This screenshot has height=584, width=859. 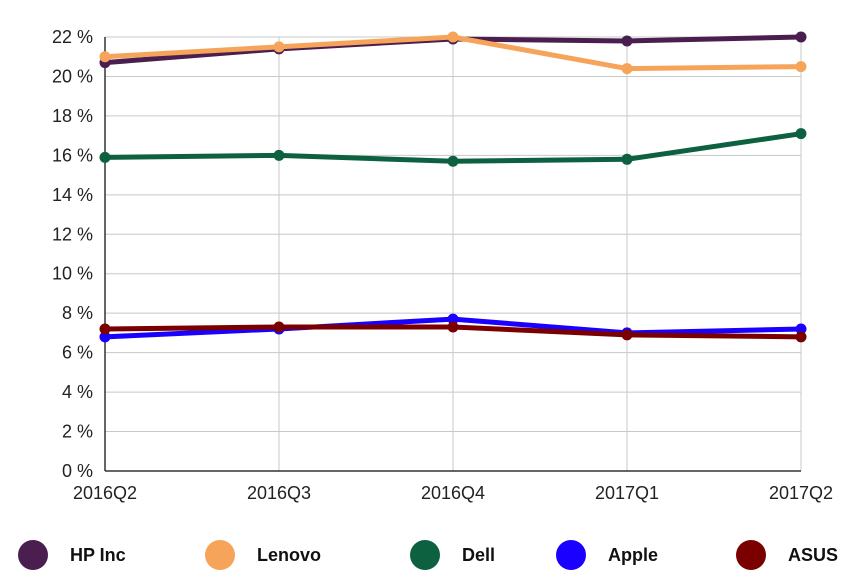 What do you see at coordinates (72, 116) in the screenshot?
I see `y-tick-label: 18 %` at bounding box center [72, 116].